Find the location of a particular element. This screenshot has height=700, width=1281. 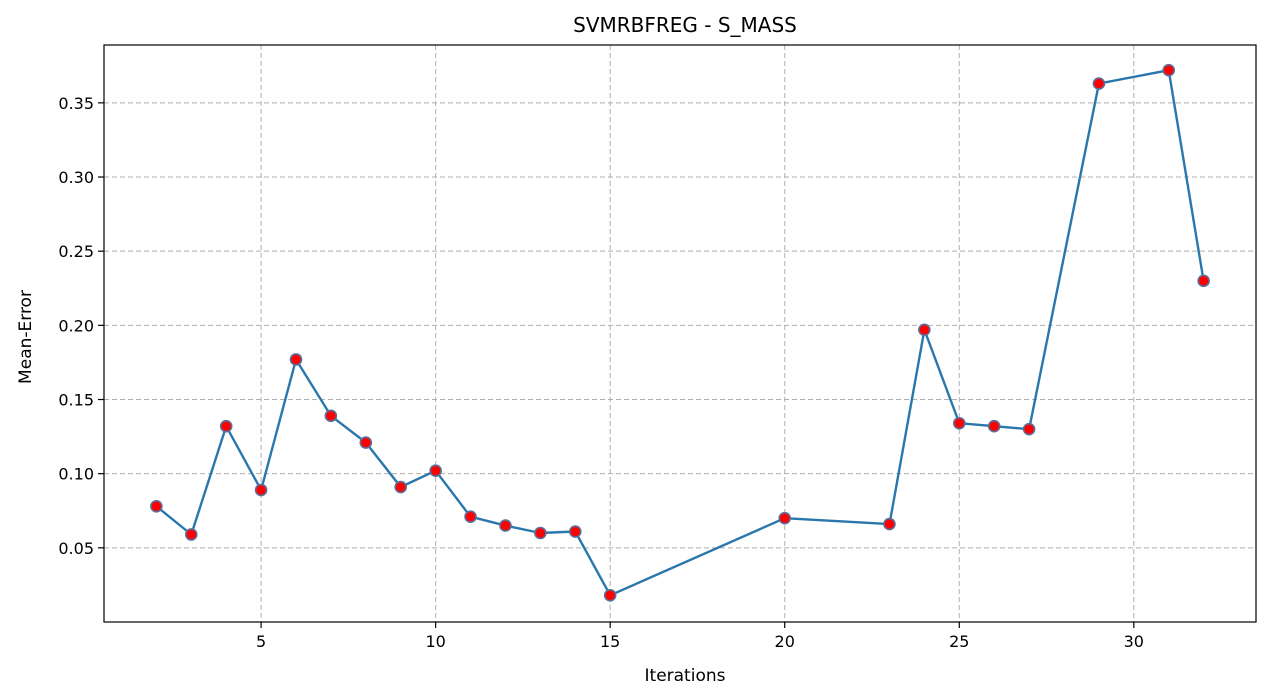

x-tick-label: 5 is located at coordinates (261, 641).